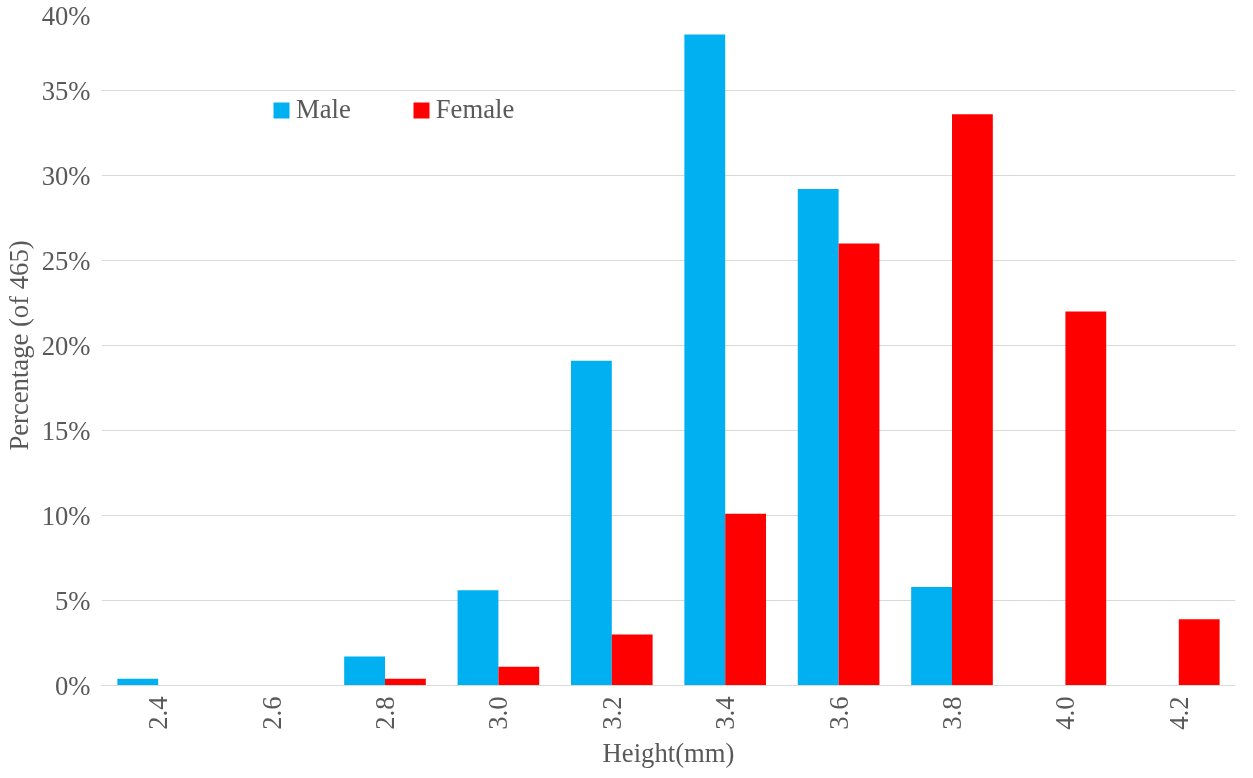  What do you see at coordinates (66, 175) in the screenshot?
I see `y-tick-label: 30%` at bounding box center [66, 175].